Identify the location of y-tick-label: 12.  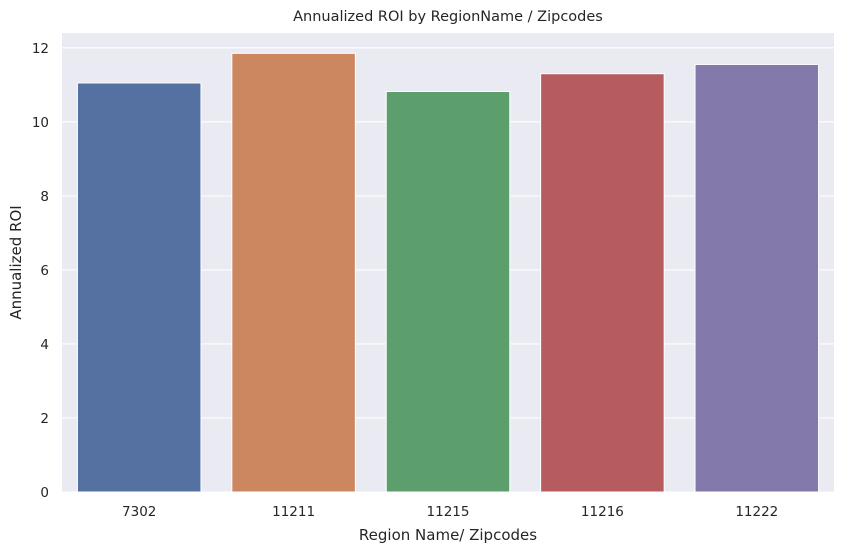
(40, 49).